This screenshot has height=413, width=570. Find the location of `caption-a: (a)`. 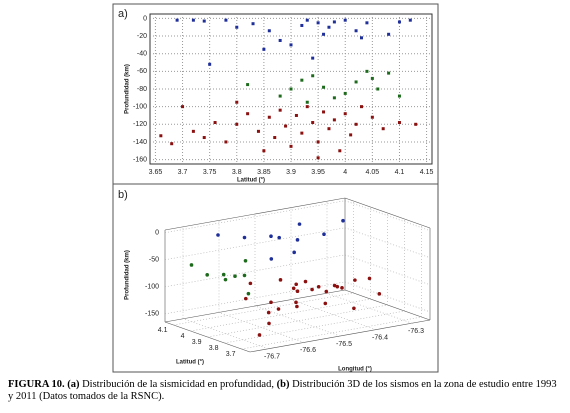

caption-a: (a) is located at coordinates (73, 384).